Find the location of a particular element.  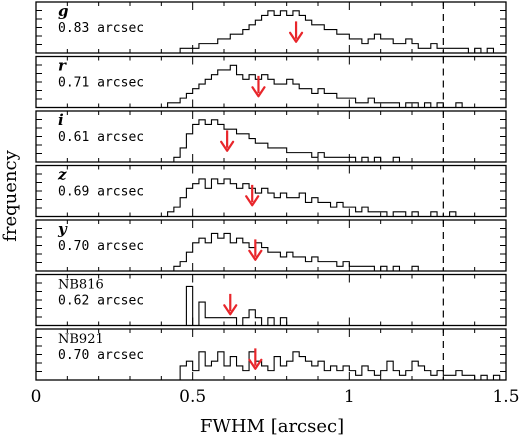

median-label: 0.69 arcsec is located at coordinates (101, 192).